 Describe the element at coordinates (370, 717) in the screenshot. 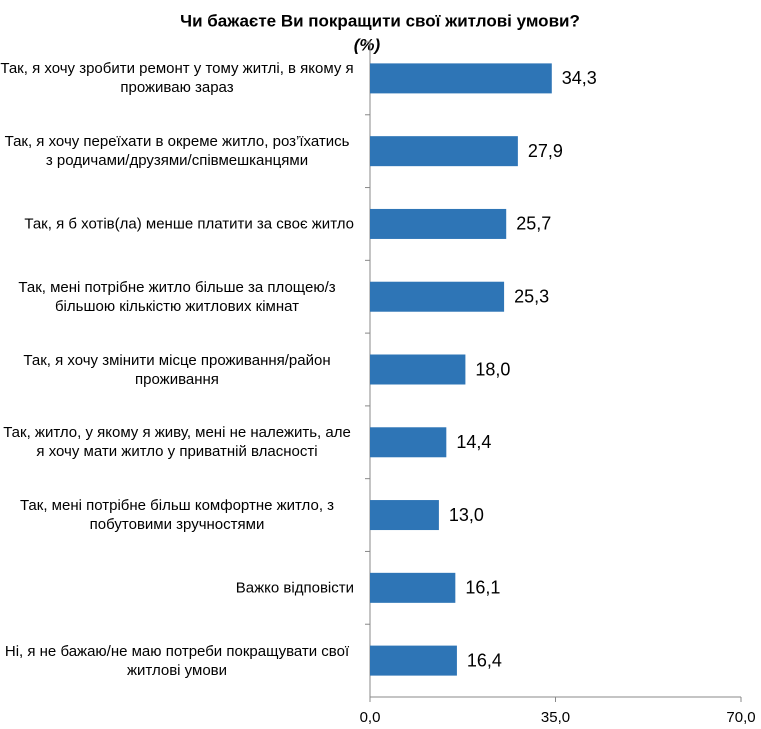

I see `x-tick-label: 0,0` at that location.